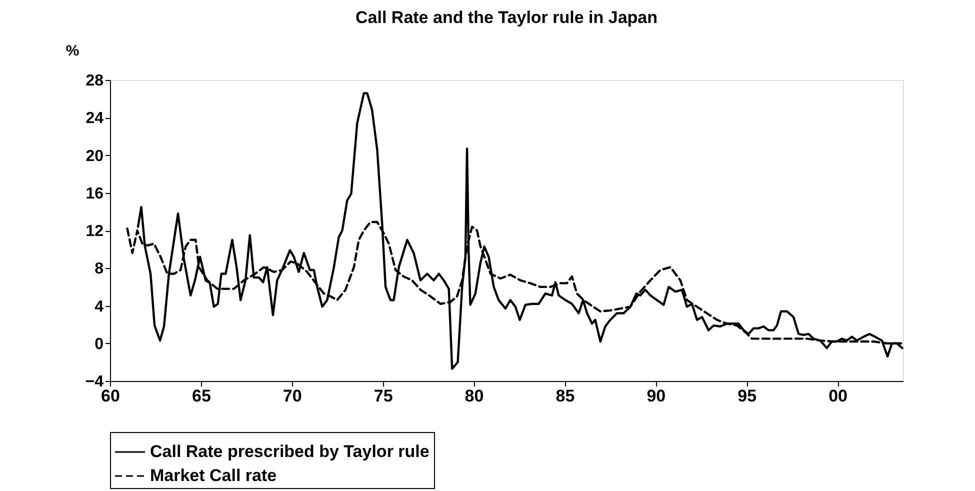 The image size is (975, 491). What do you see at coordinates (99, 307) in the screenshot?
I see `y-tick-label: 4` at bounding box center [99, 307].